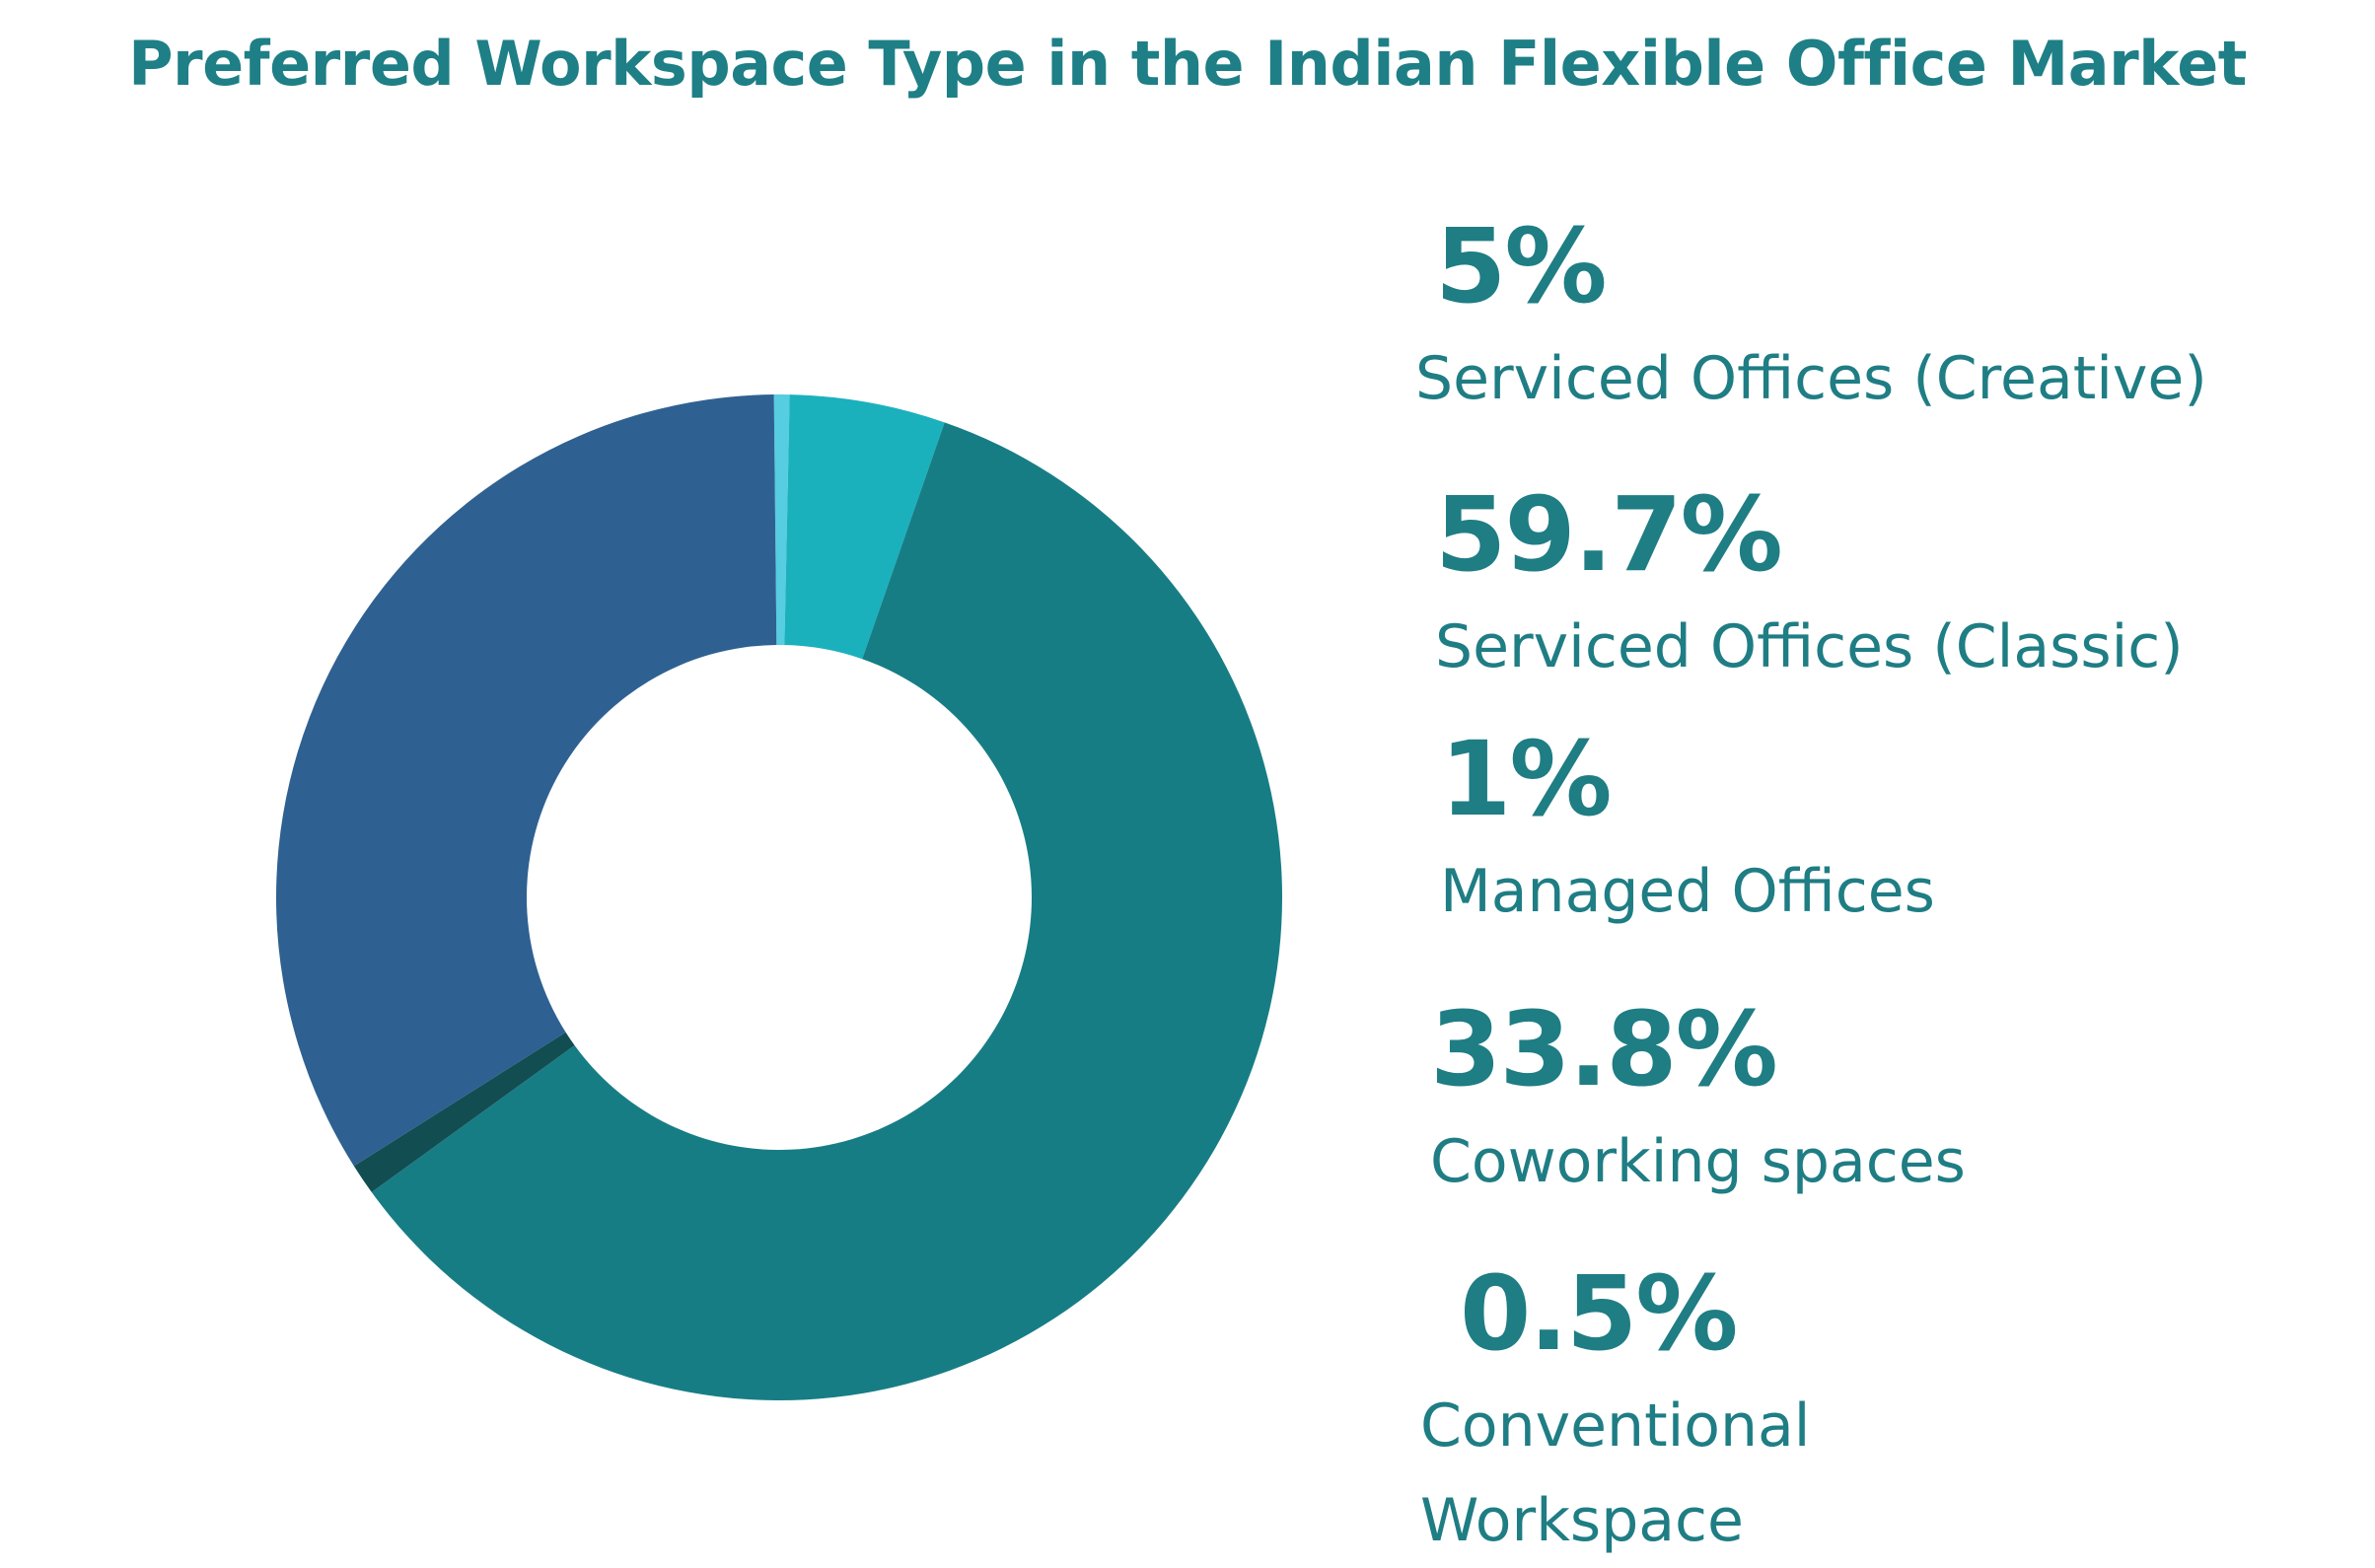  I want to click on legend-item-serviced-classic: 59.7% Serviced Offices (Classic), so click(1809, 588).